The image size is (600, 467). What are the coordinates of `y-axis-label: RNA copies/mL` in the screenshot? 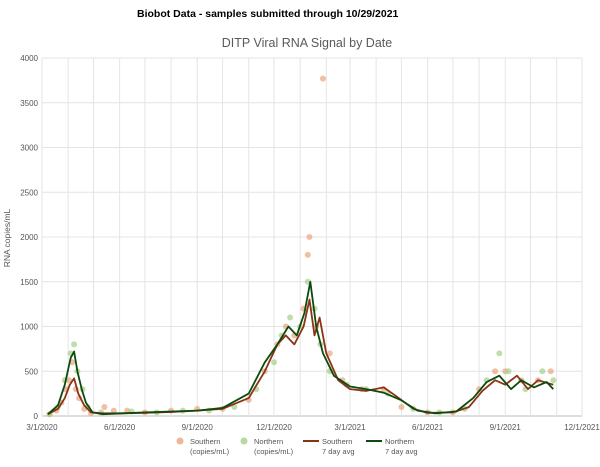 It's located at (7, 237).